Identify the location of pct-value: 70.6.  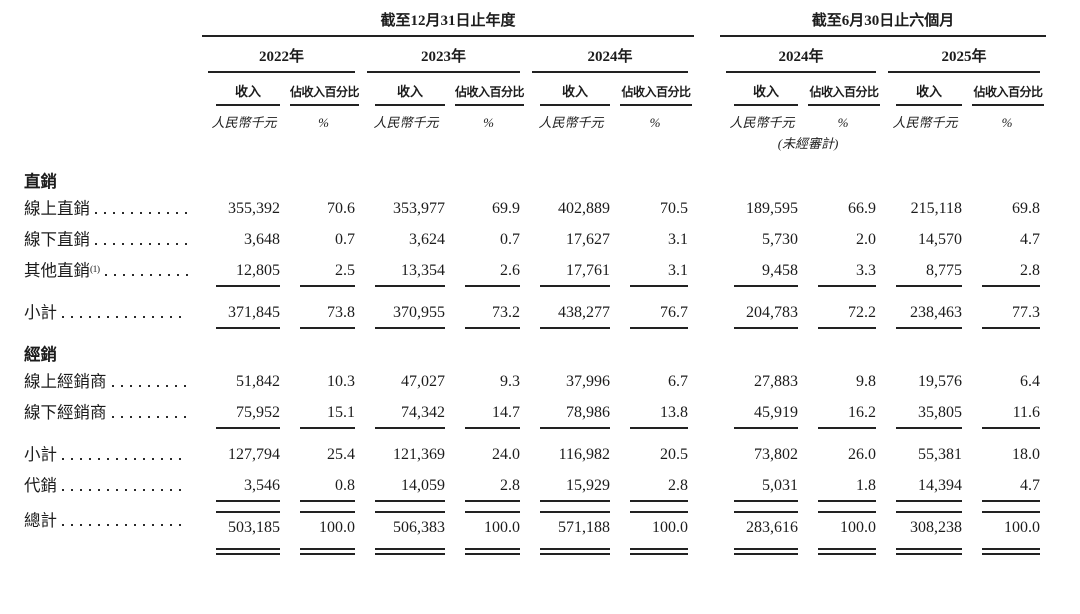
(341, 208).